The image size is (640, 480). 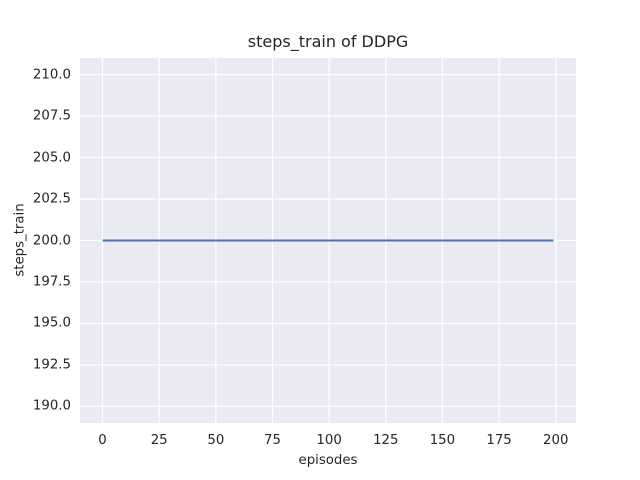 What do you see at coordinates (51, 199) in the screenshot?
I see `y-tick-label: 202.5` at bounding box center [51, 199].